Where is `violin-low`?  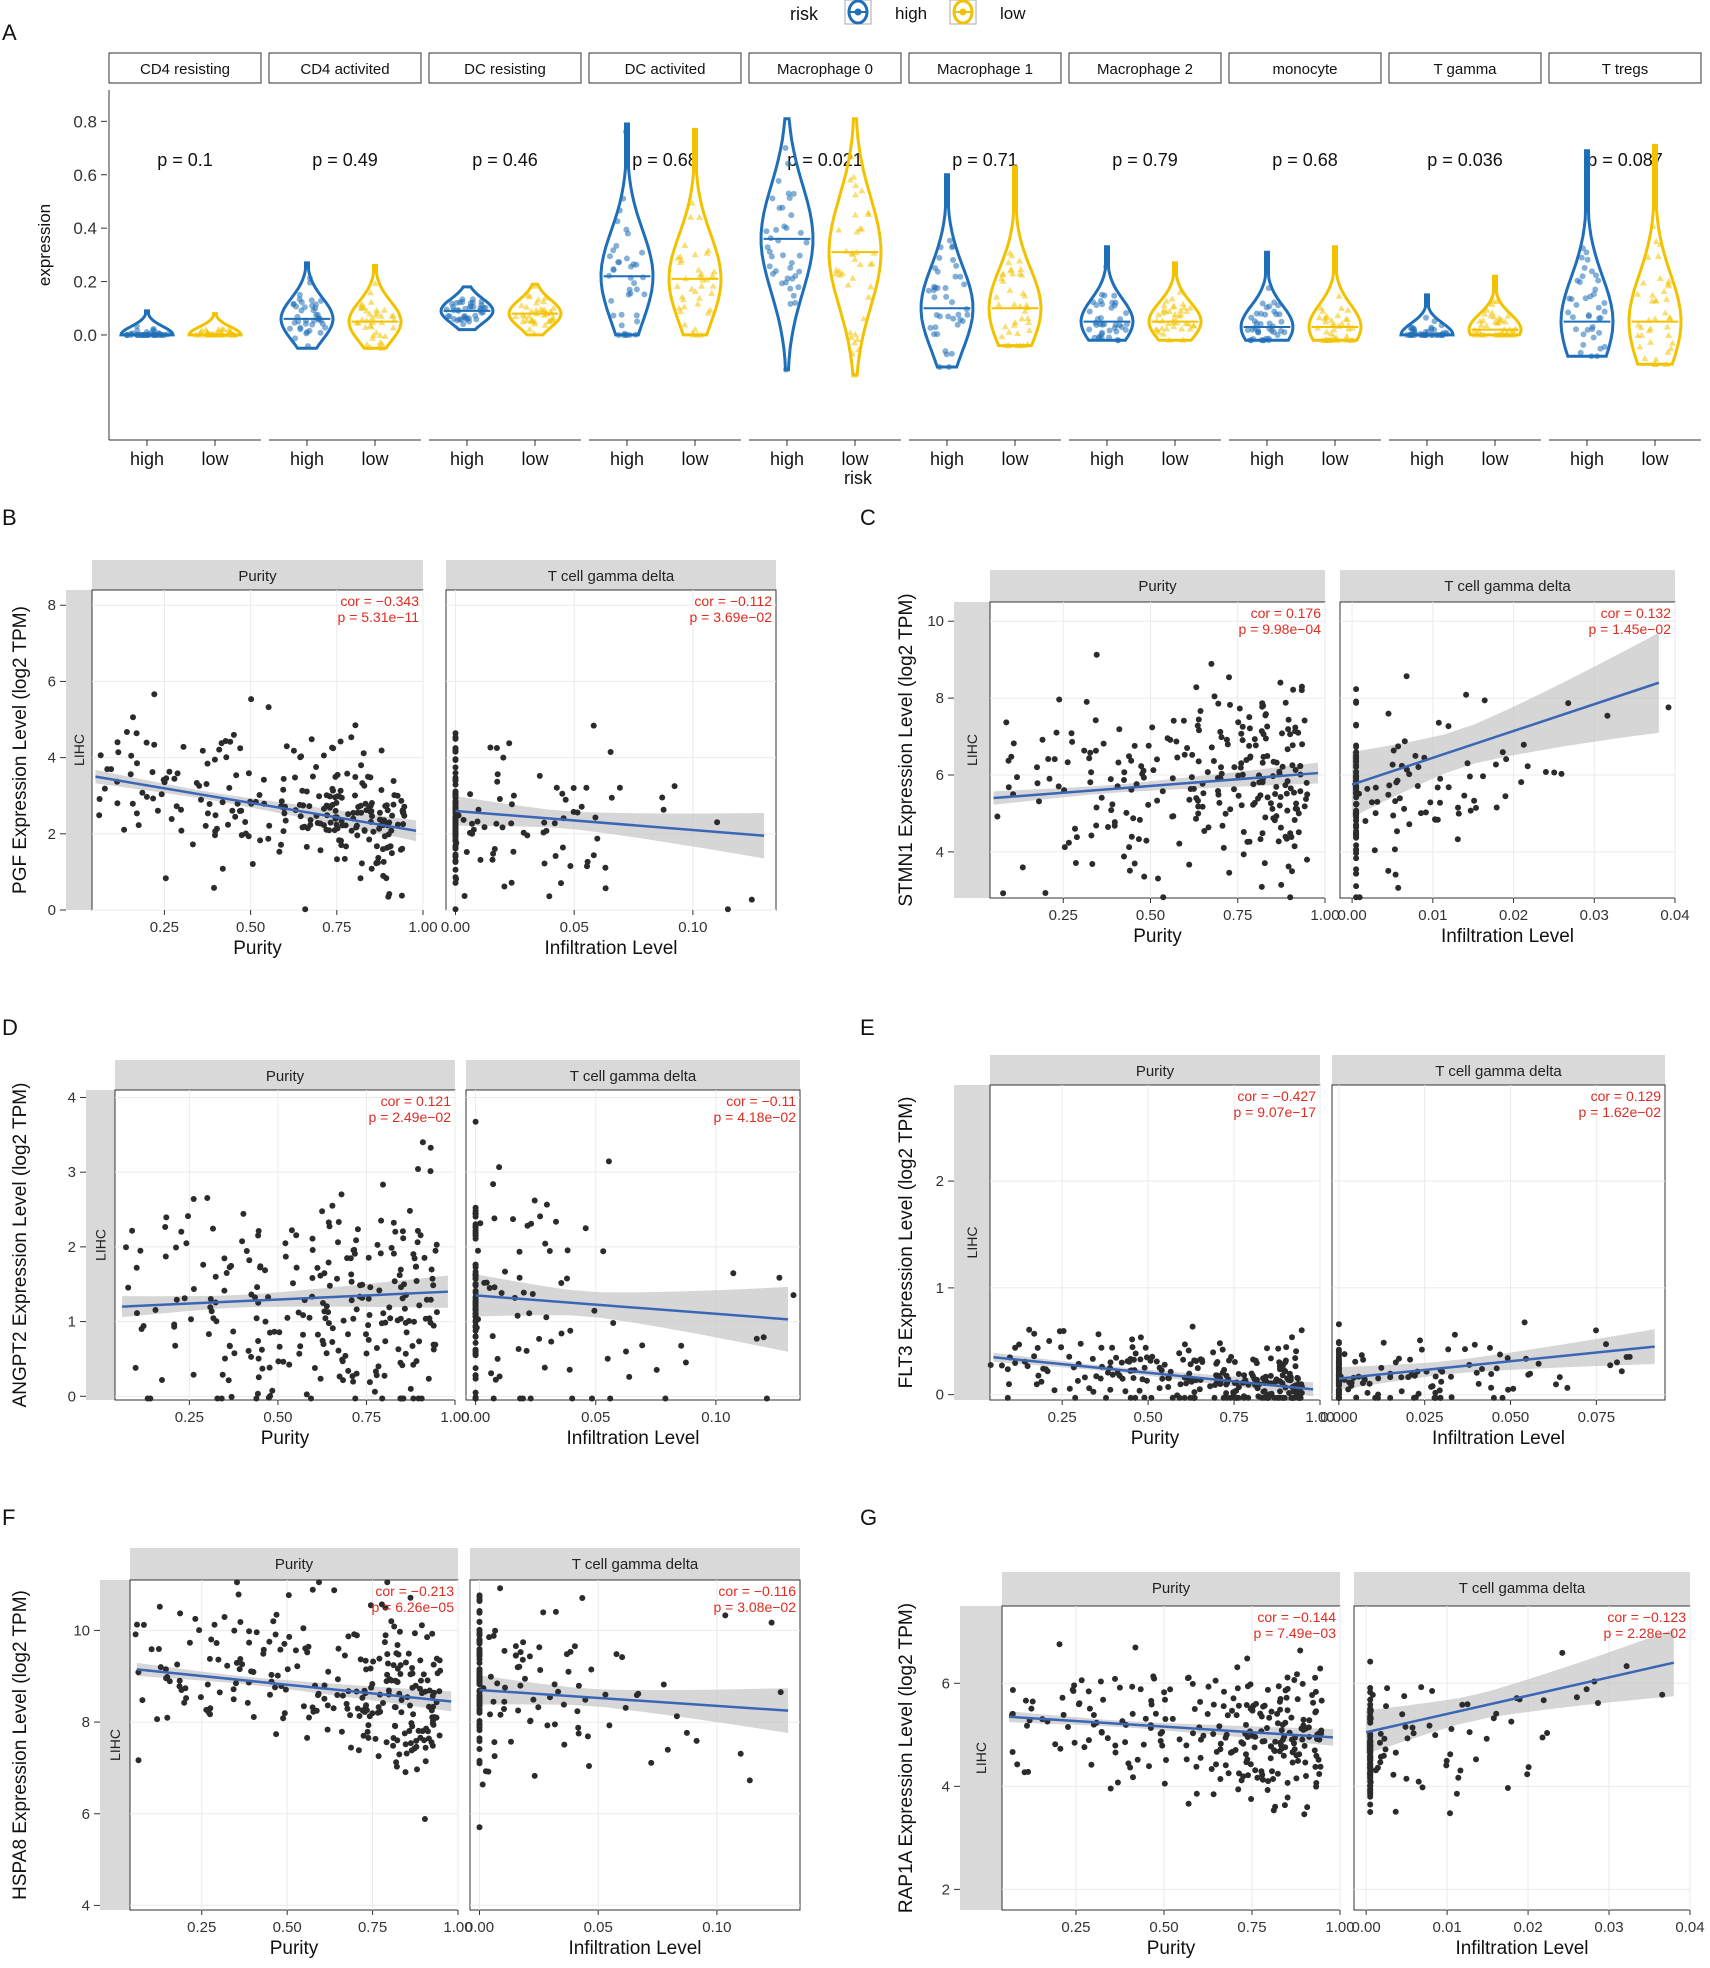
violin-low is located at coordinates (855, 247).